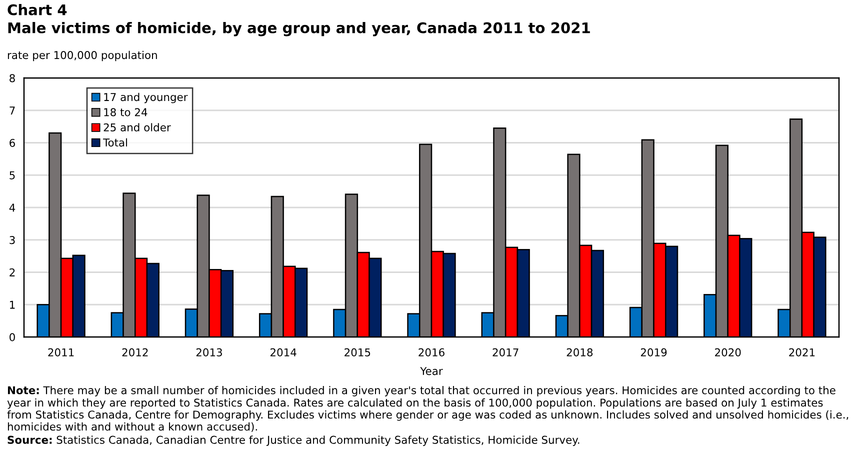  What do you see at coordinates (12, 175) in the screenshot?
I see `y-tick-label: 5` at bounding box center [12, 175].